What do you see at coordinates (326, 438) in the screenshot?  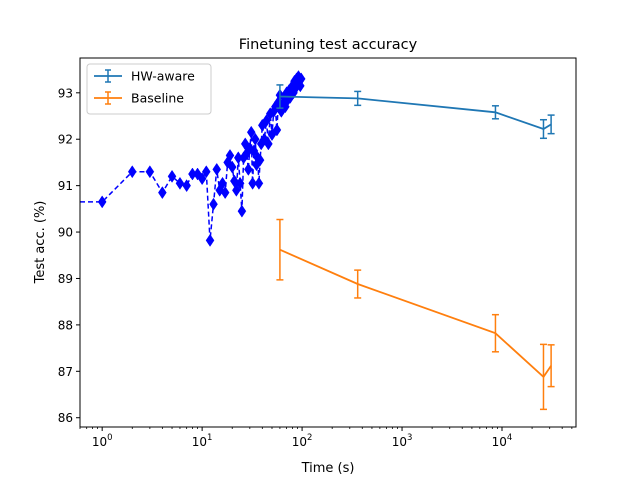 I see `x-axis: 10⁰ 10¹ 10² 10³ 10⁴` at bounding box center [326, 438].